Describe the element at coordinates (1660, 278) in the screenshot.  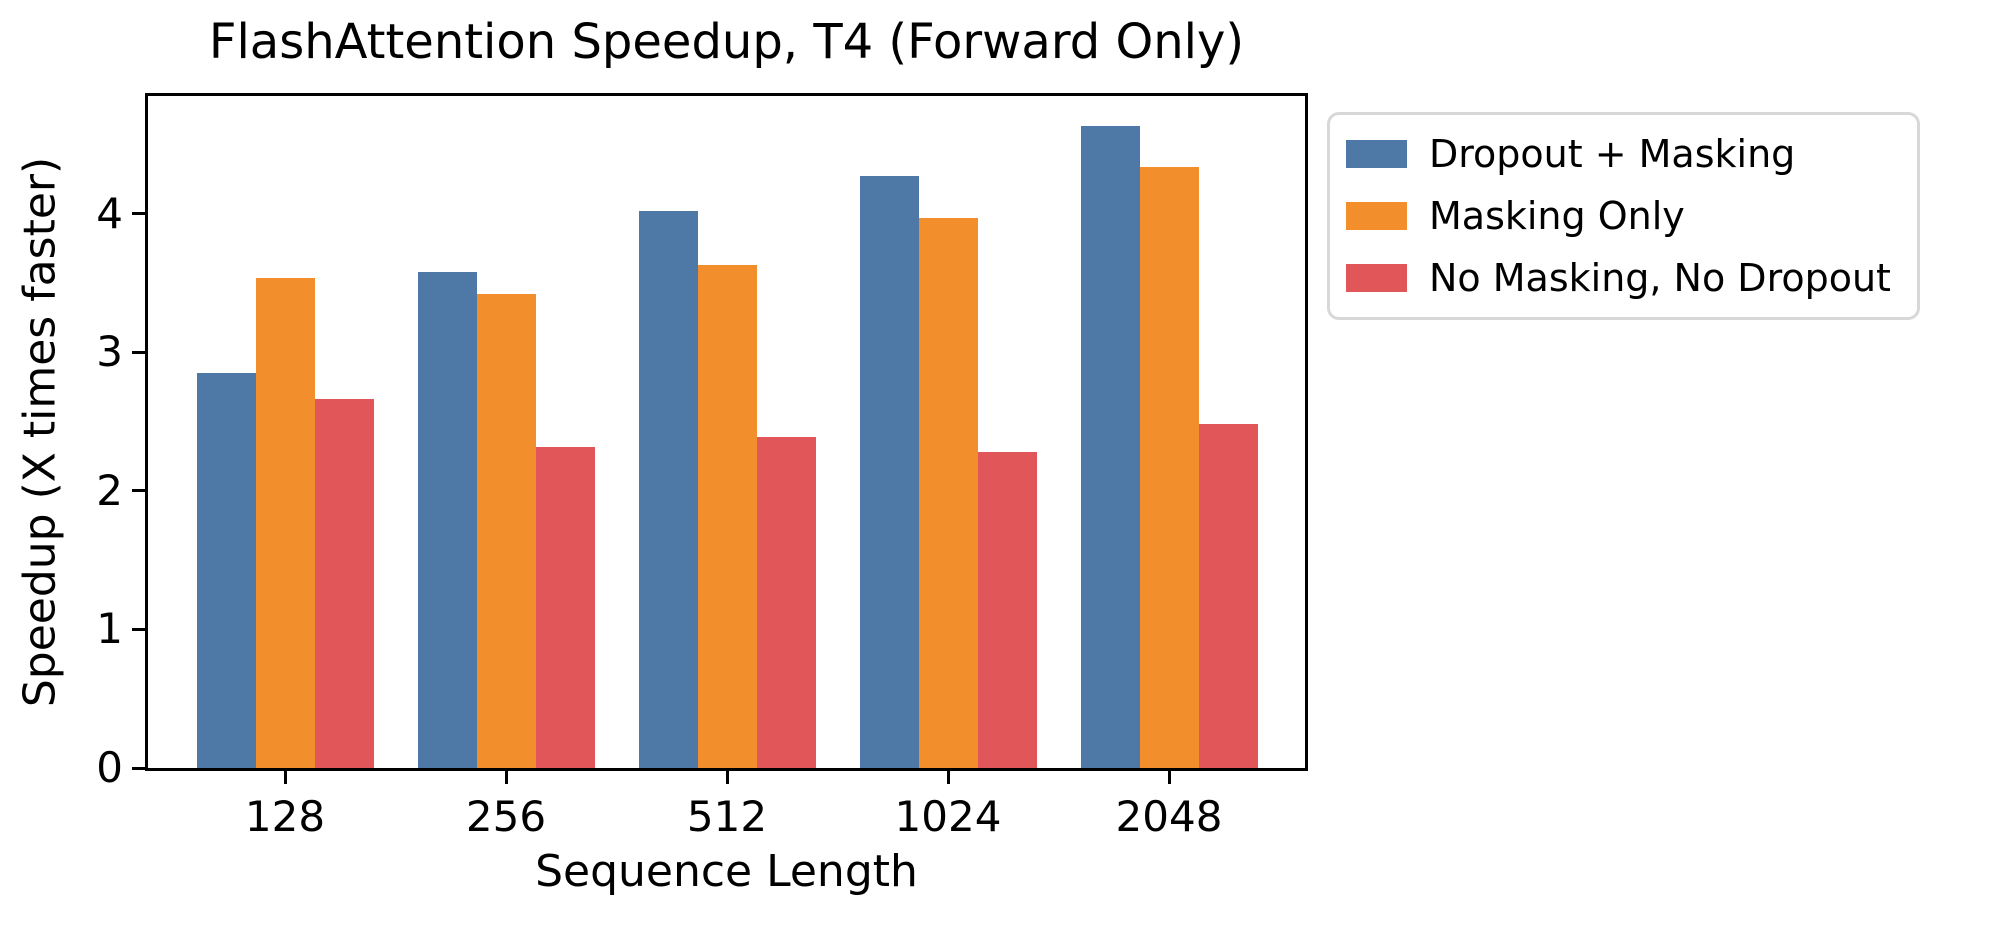
I see `legend-label: No Masking, No Dropout` at that location.